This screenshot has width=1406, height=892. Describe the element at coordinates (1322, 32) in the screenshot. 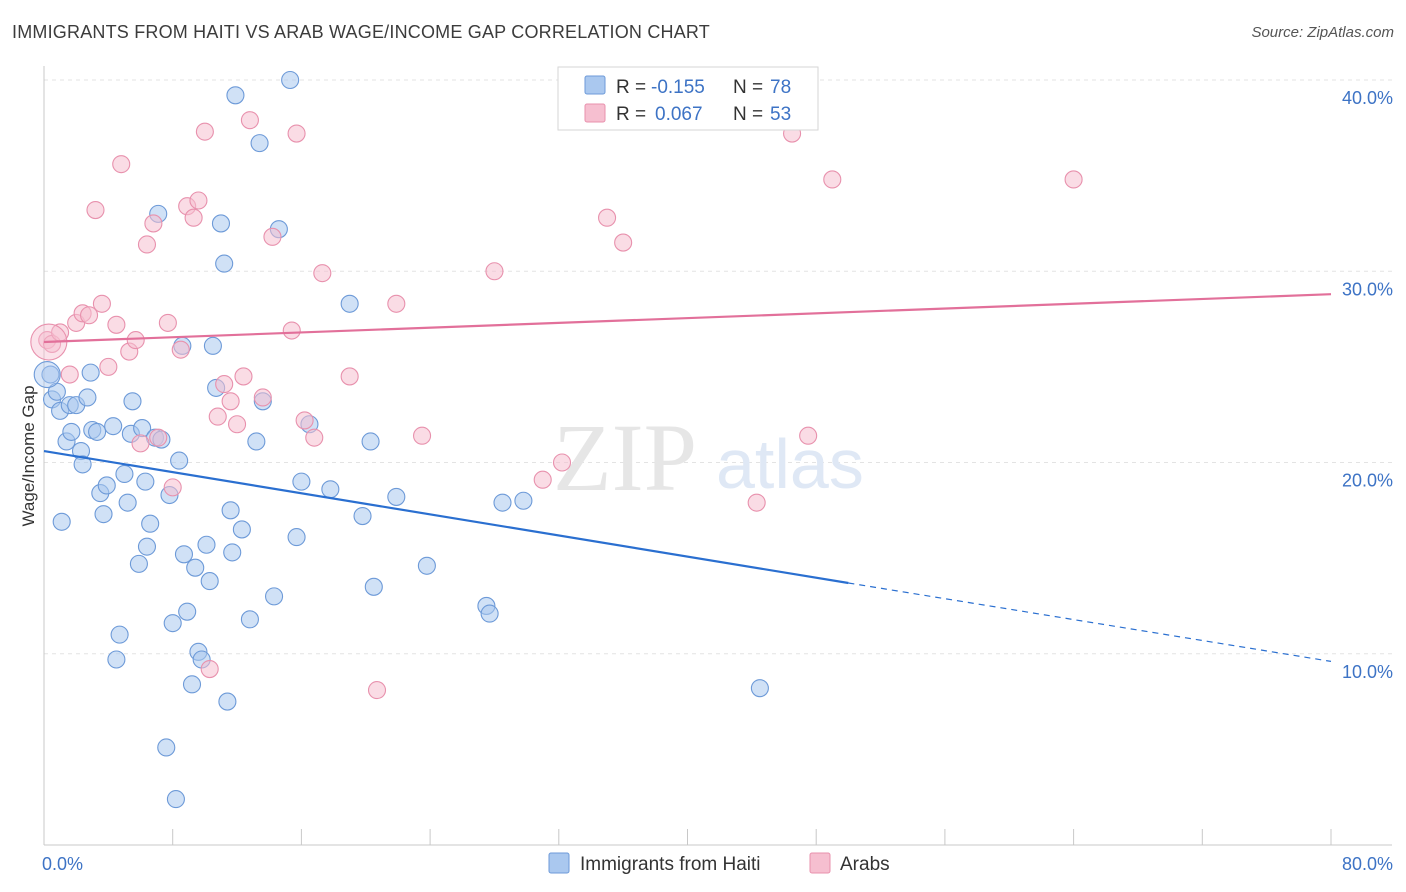

I see `chart-source: Source: ZipAtlas.com` at that location.